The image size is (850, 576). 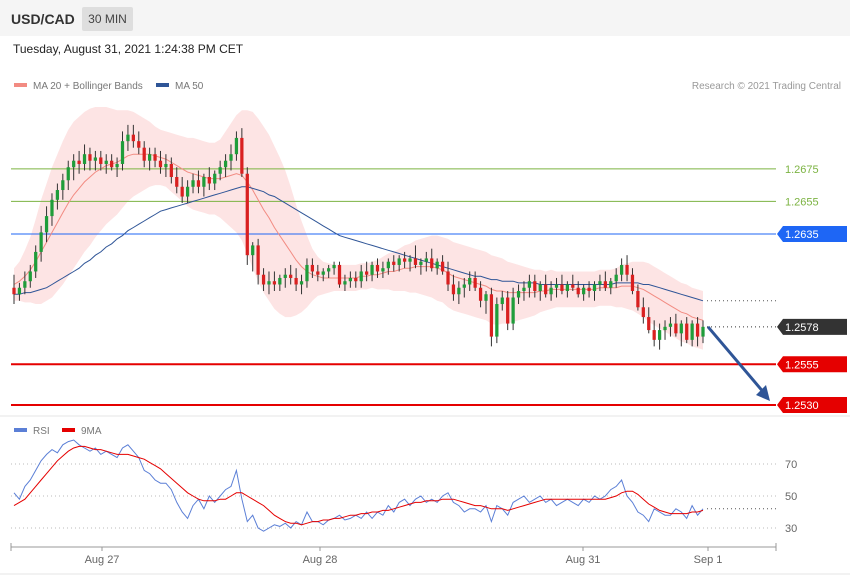 I want to click on timeframe-button: 30 MIN, so click(x=107, y=19).